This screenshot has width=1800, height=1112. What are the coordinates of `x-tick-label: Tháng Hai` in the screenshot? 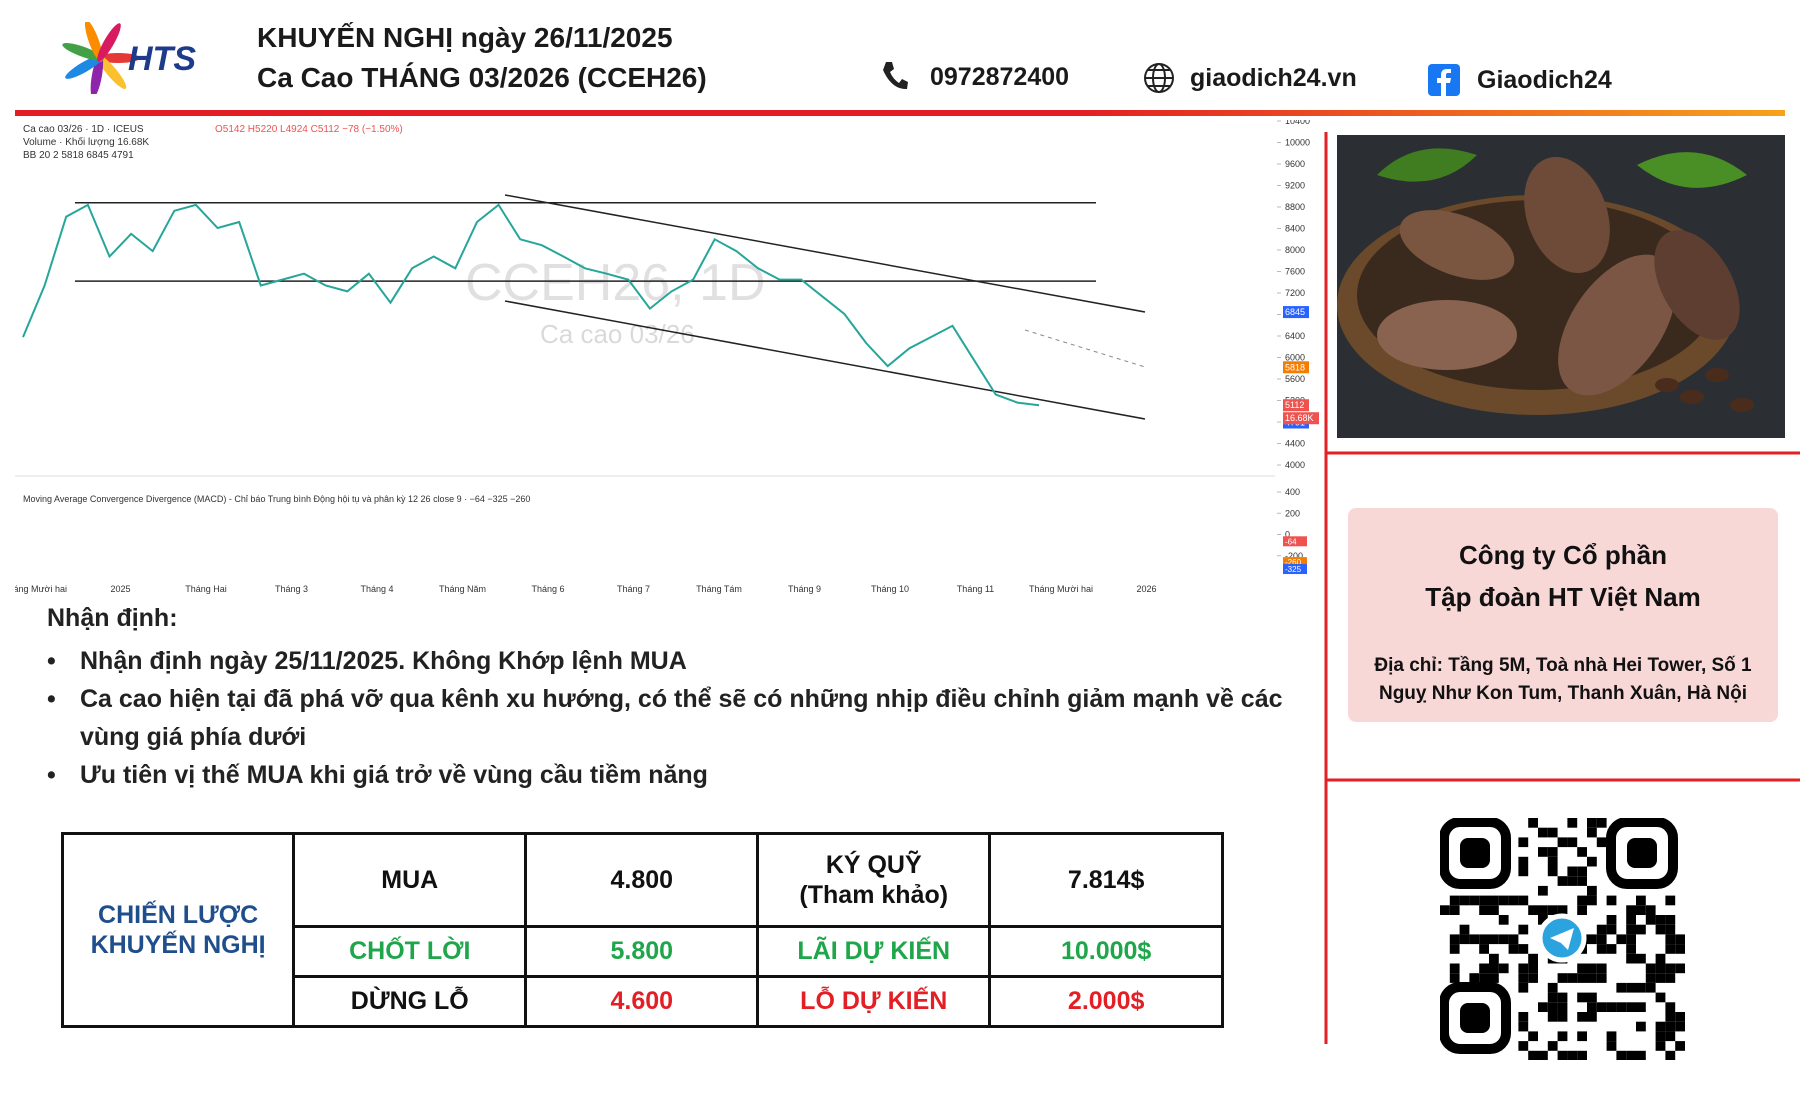 It's located at (206, 589).